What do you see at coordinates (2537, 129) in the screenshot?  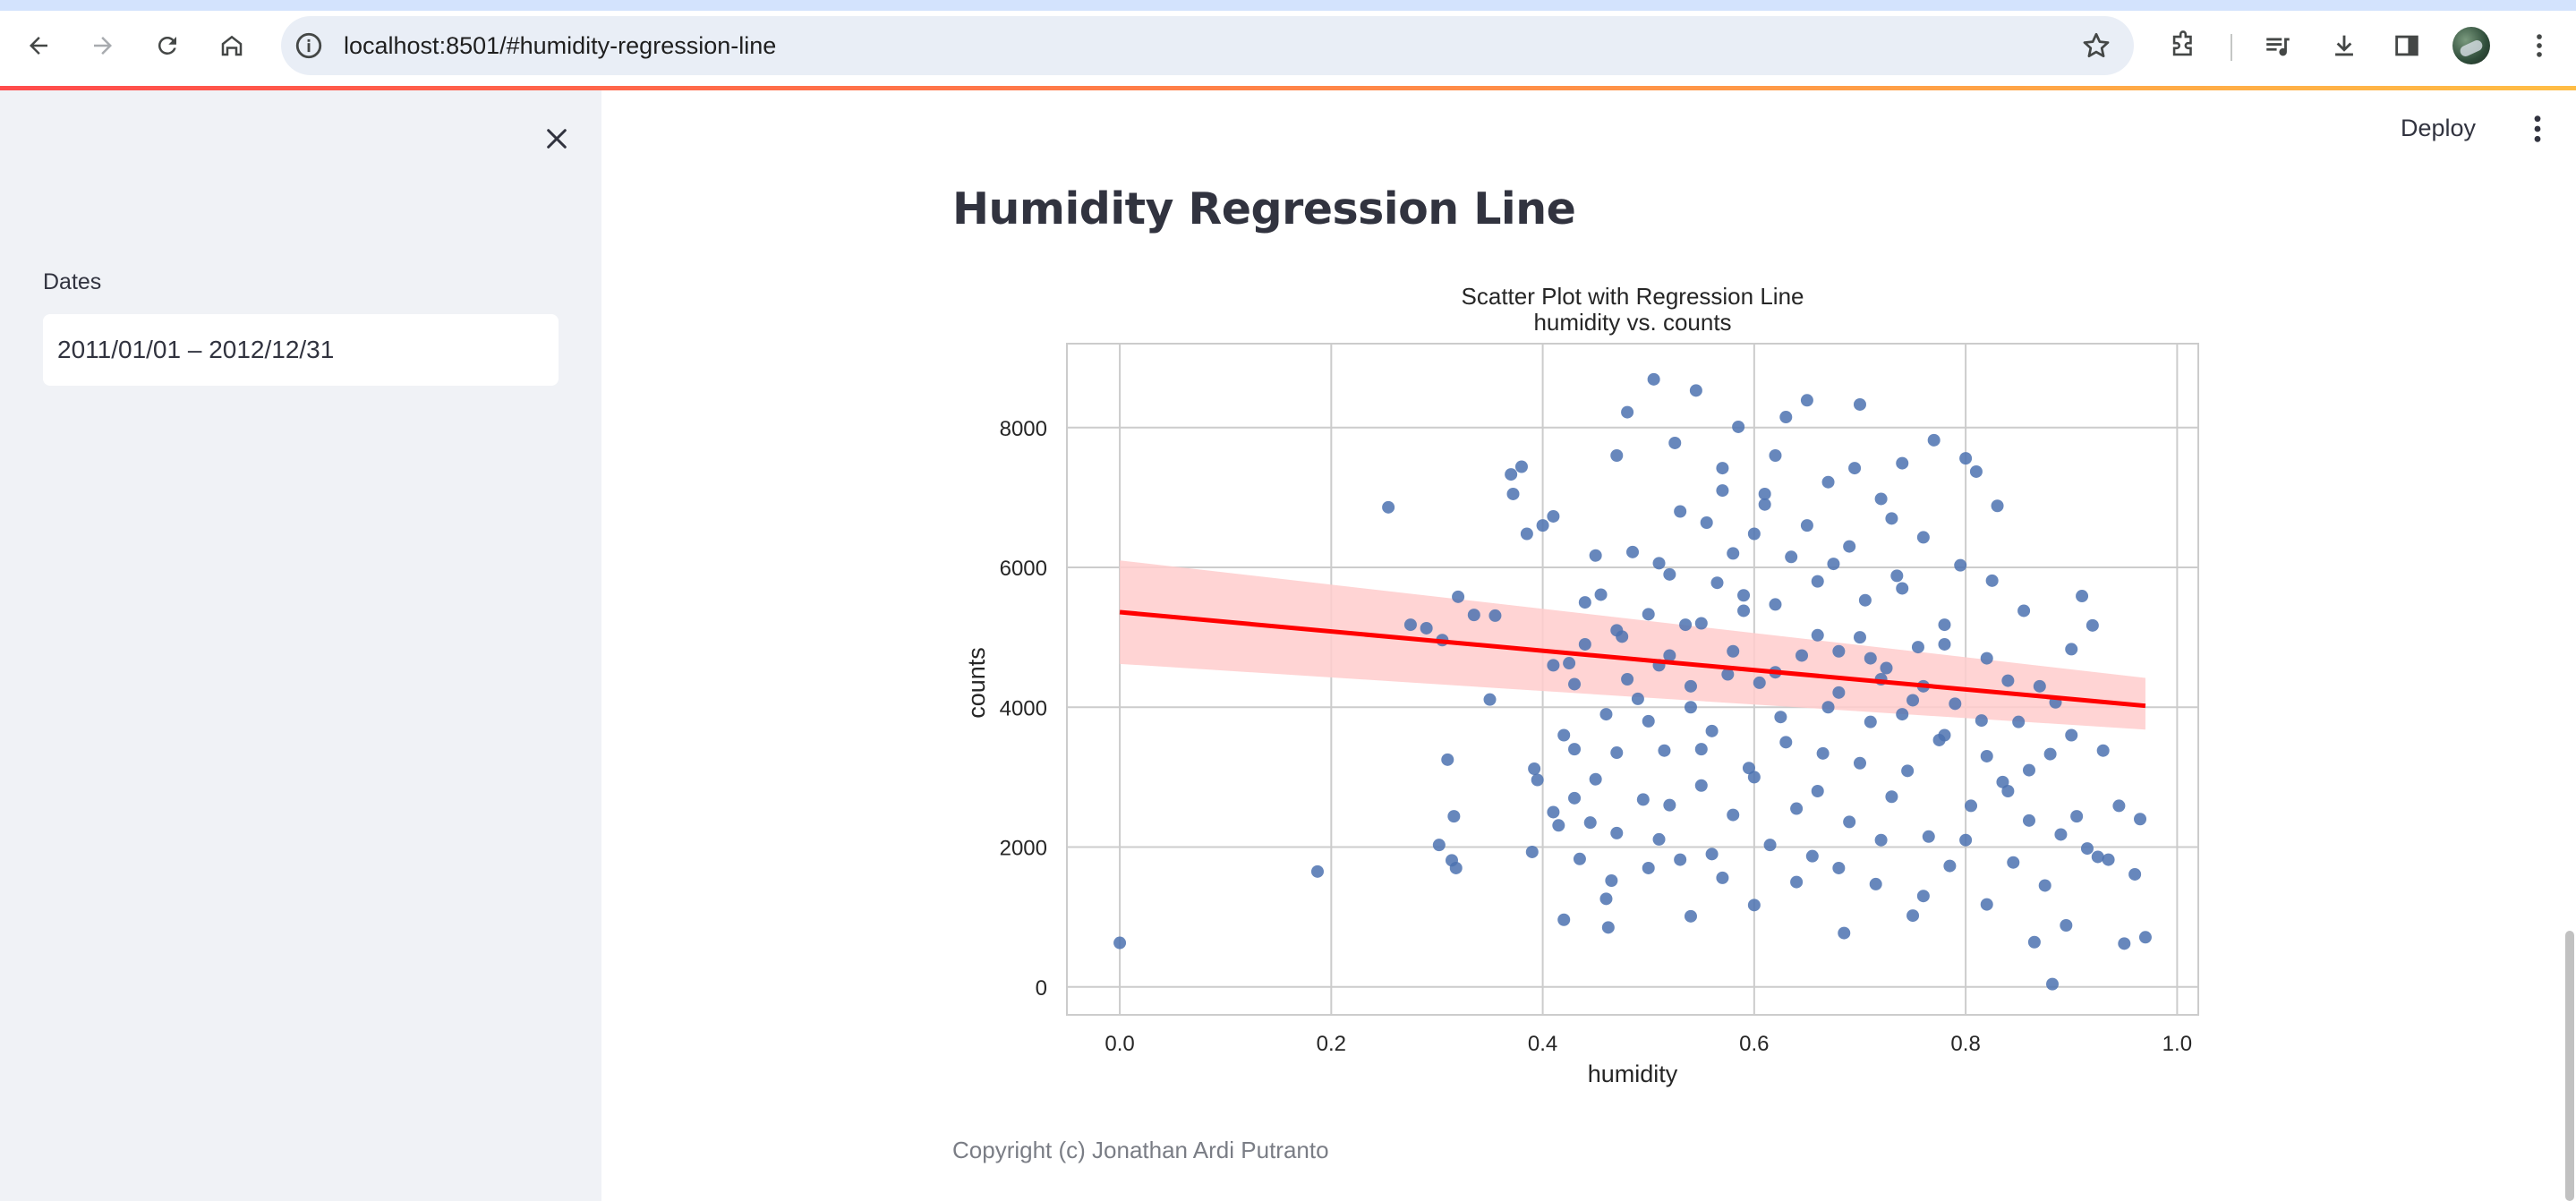 I see `main-menu-icon` at bounding box center [2537, 129].